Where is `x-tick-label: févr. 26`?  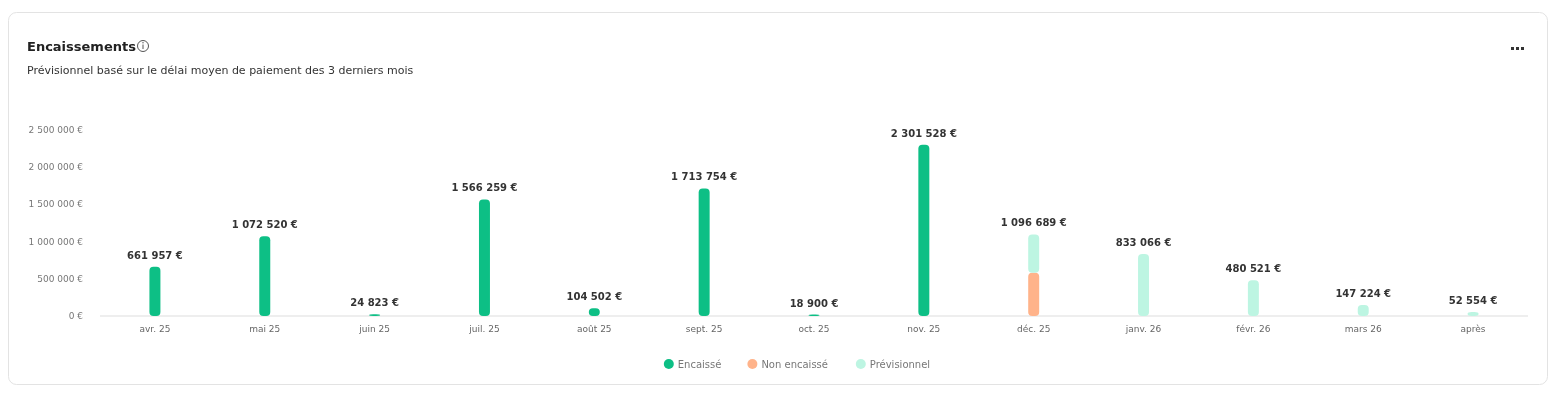
x-tick-label: févr. 26 is located at coordinates (1253, 329).